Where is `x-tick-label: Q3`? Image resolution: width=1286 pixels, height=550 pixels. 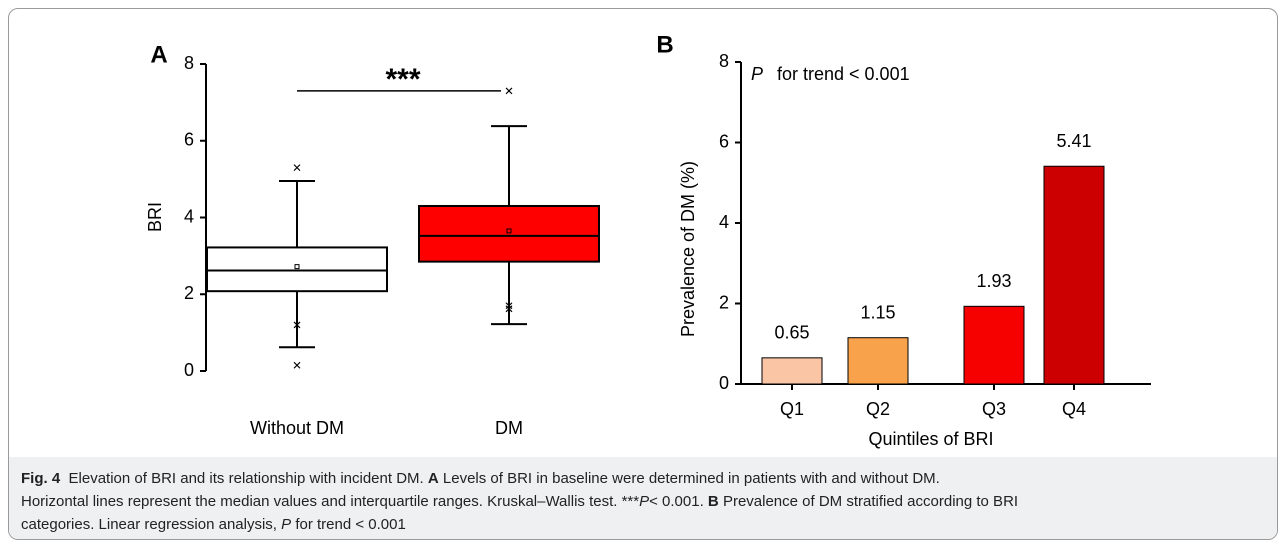
x-tick-label: Q3 is located at coordinates (994, 409).